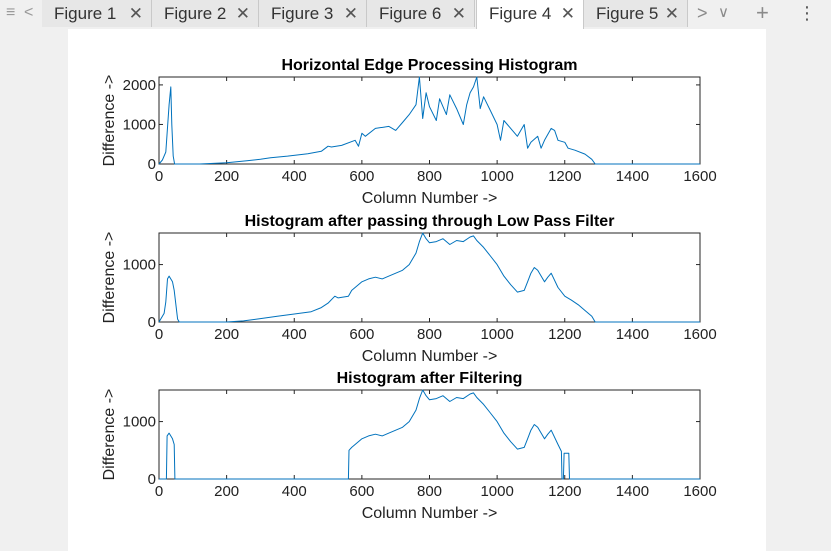 This screenshot has width=831, height=551. Describe the element at coordinates (627, 13) in the screenshot. I see `tab-label: Figure 5` at that location.